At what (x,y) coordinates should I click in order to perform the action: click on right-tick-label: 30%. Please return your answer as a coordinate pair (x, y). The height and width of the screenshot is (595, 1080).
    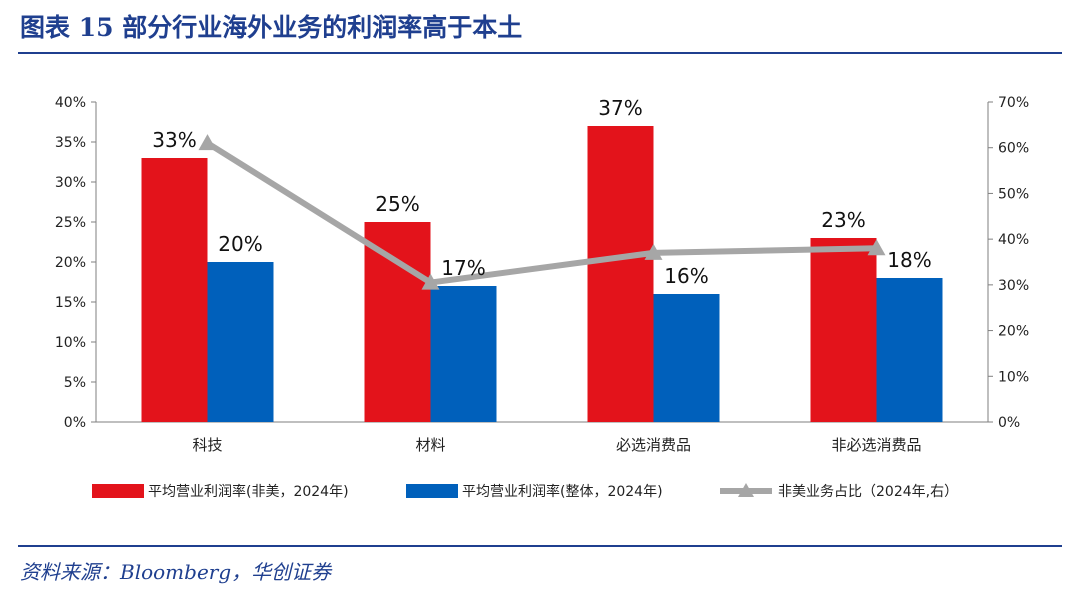
    Looking at the image, I should click on (1013, 286).